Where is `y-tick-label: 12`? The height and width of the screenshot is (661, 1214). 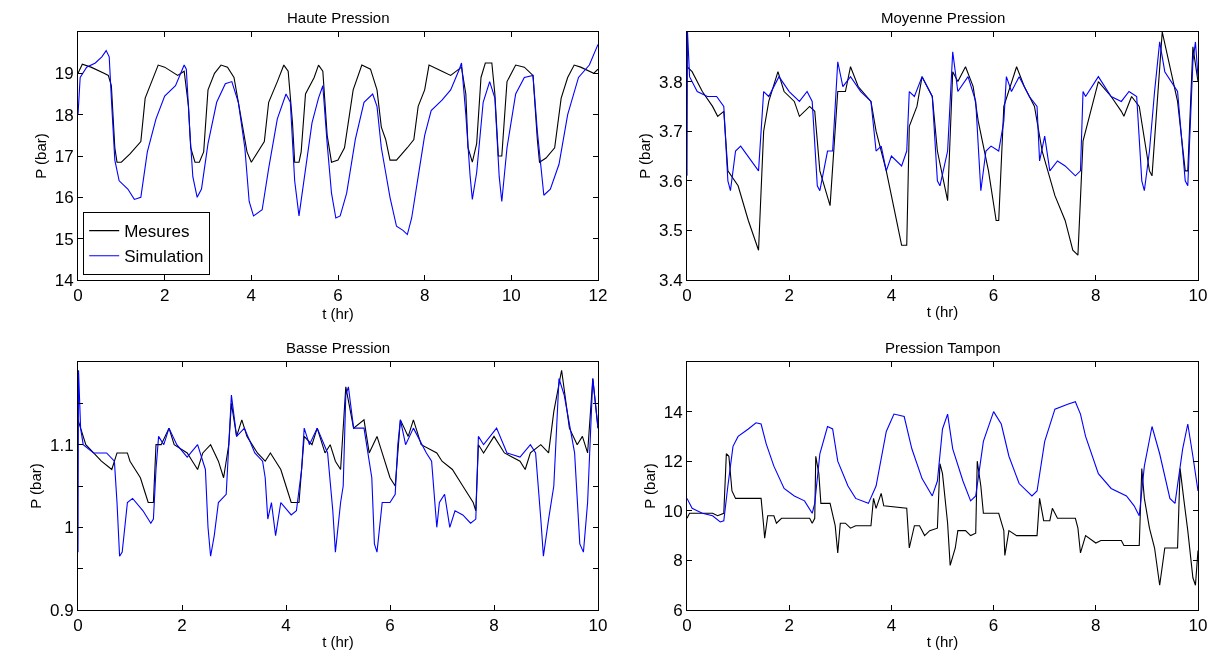
y-tick-label: 12 is located at coordinates (673, 462).